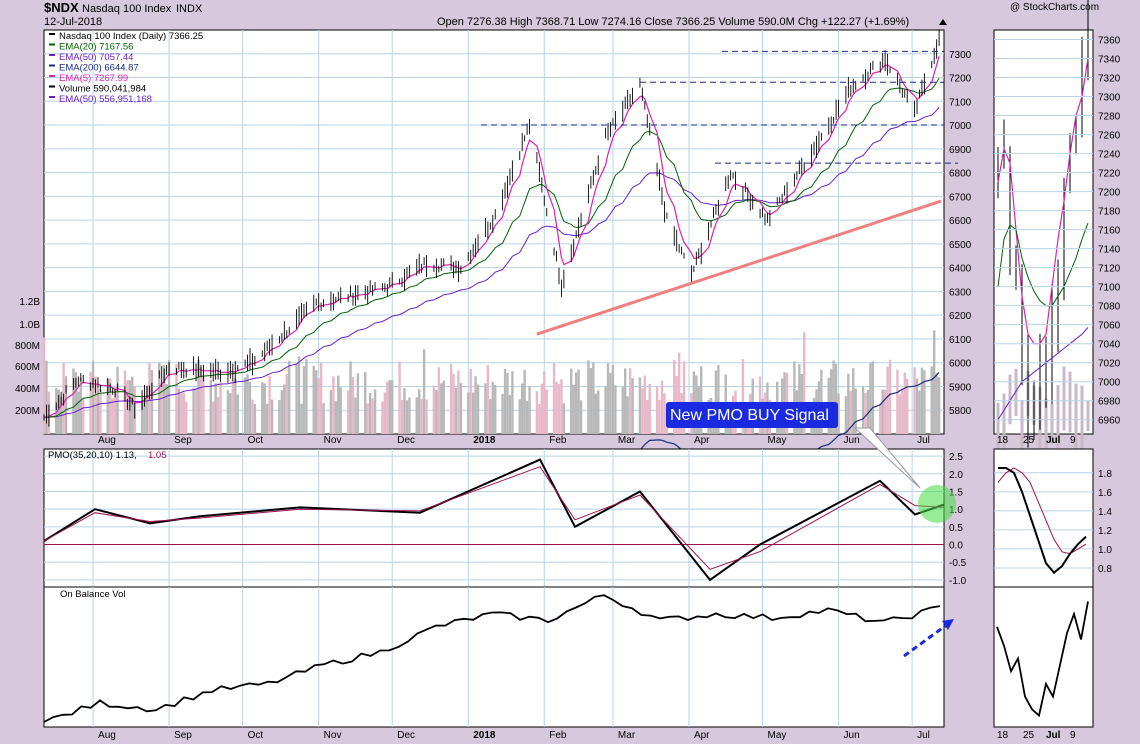 Image resolution: width=1140 pixels, height=744 pixels. What do you see at coordinates (52, 44) in the screenshot?
I see `legend-swatch` at bounding box center [52, 44].